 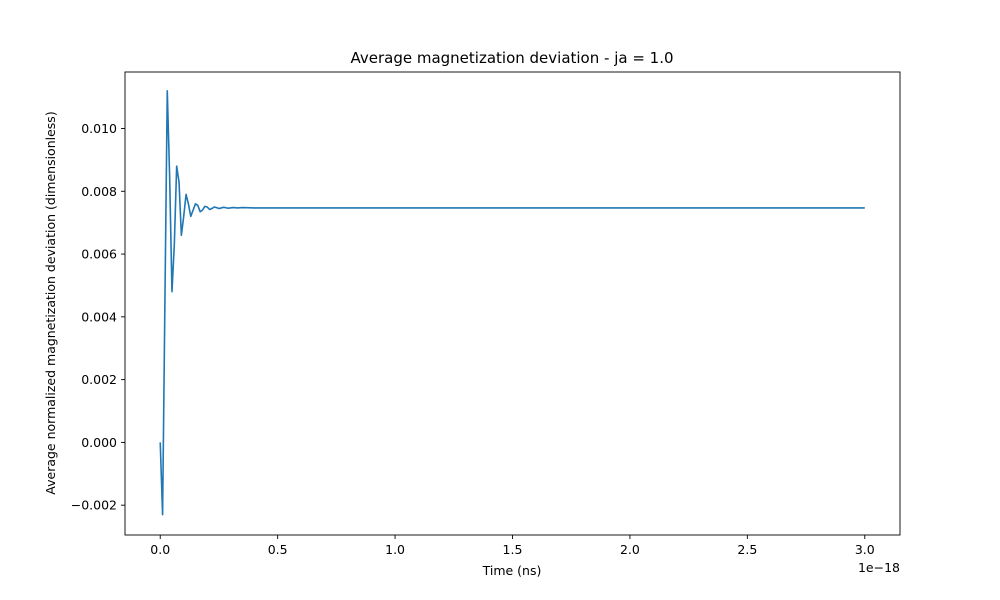 What do you see at coordinates (747, 549) in the screenshot?
I see `x-tick-label: 2.5` at bounding box center [747, 549].